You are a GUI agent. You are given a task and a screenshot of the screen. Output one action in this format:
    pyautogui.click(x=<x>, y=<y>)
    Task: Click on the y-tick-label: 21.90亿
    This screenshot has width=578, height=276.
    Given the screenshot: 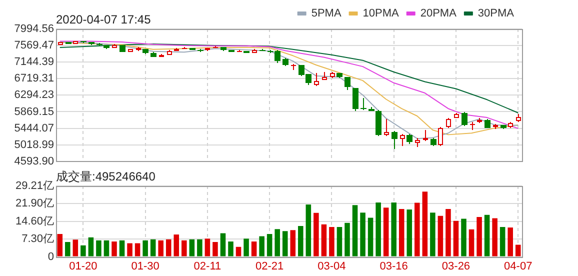 What is the action you would take?
    pyautogui.click(x=34, y=204)
    